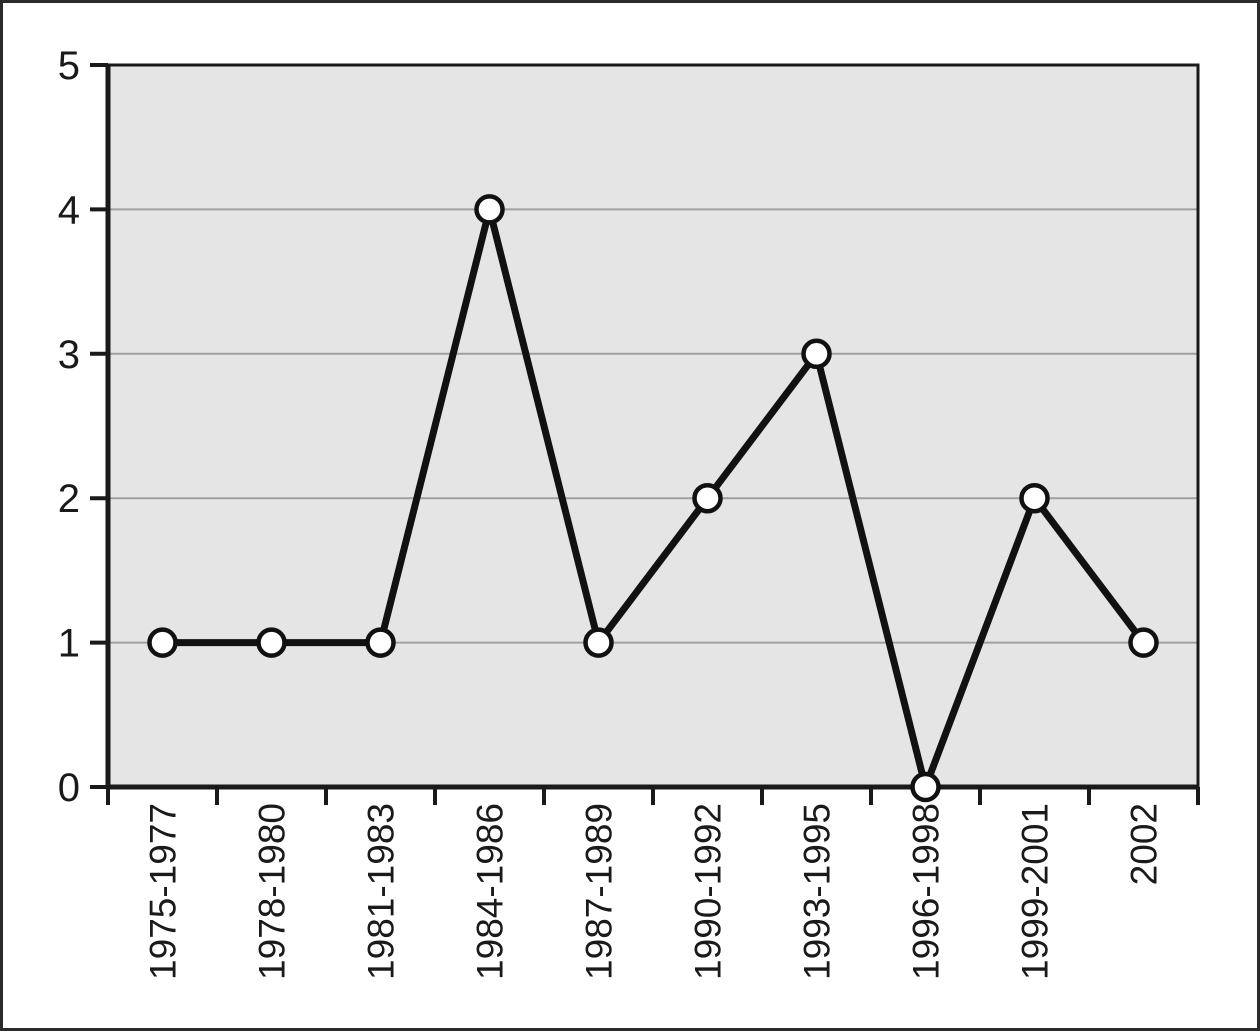 The height and width of the screenshot is (1031, 1260). What do you see at coordinates (708, 891) in the screenshot?
I see `x-tick-label: 1990-1992` at bounding box center [708, 891].